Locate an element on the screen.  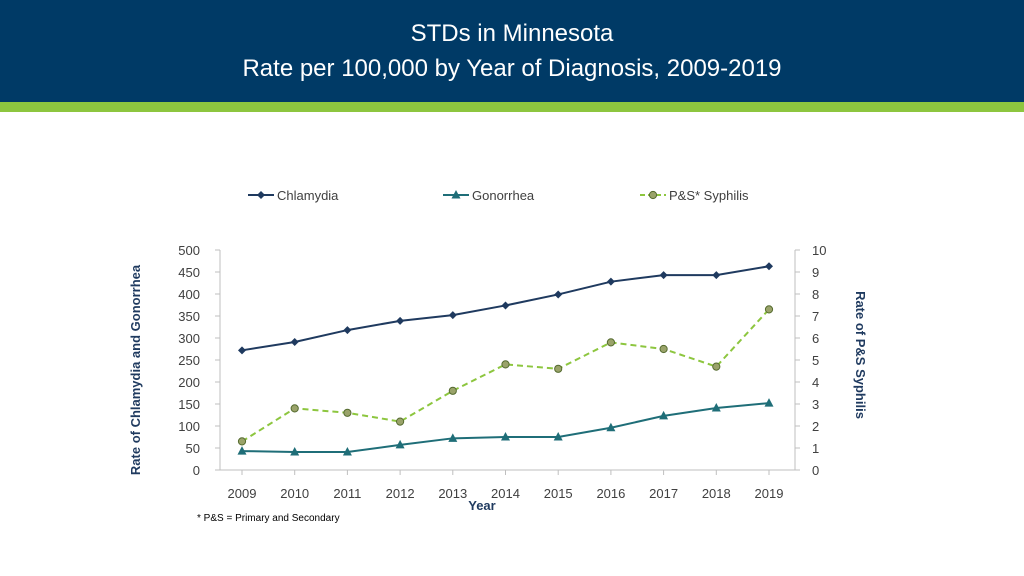
x-tick-label: 2018 is located at coordinates (716, 493).